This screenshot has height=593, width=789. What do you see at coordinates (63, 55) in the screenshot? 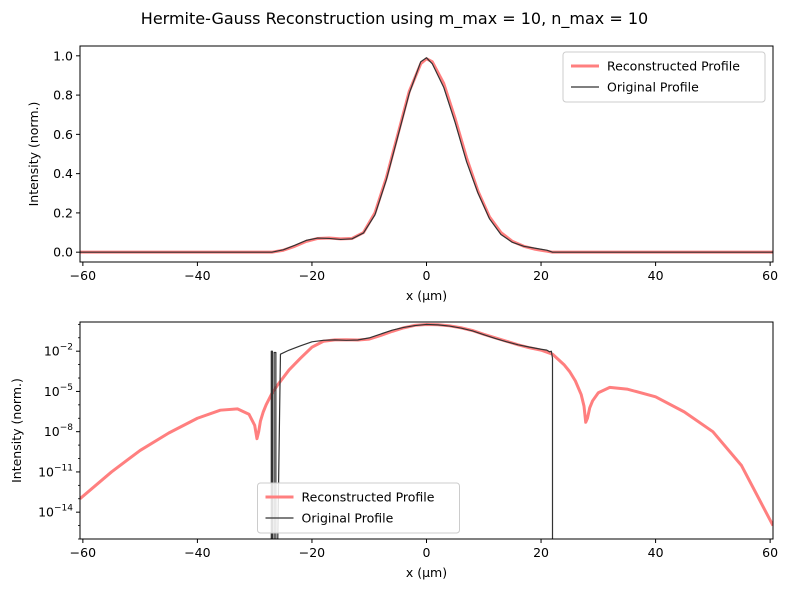
I see `y-tick-label: 1.0` at bounding box center [63, 55].